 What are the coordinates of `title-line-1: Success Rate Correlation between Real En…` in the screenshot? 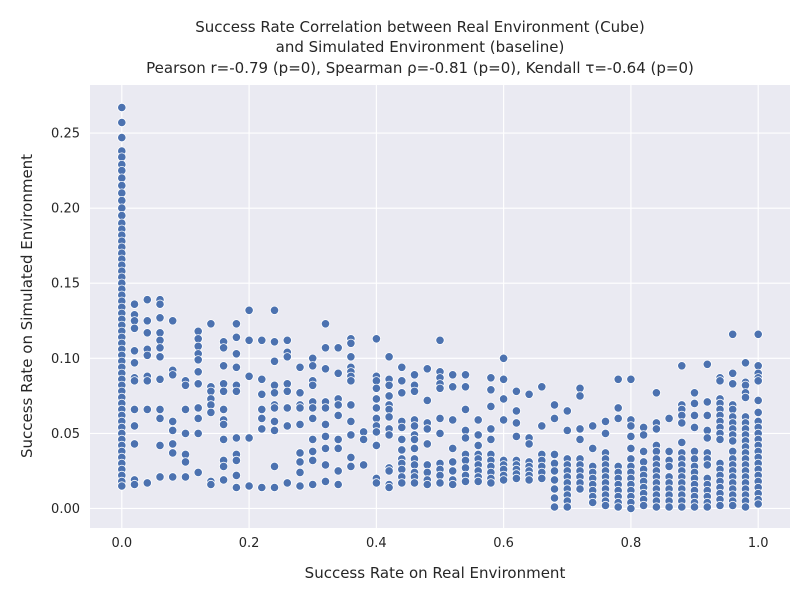 It's located at (420, 27).